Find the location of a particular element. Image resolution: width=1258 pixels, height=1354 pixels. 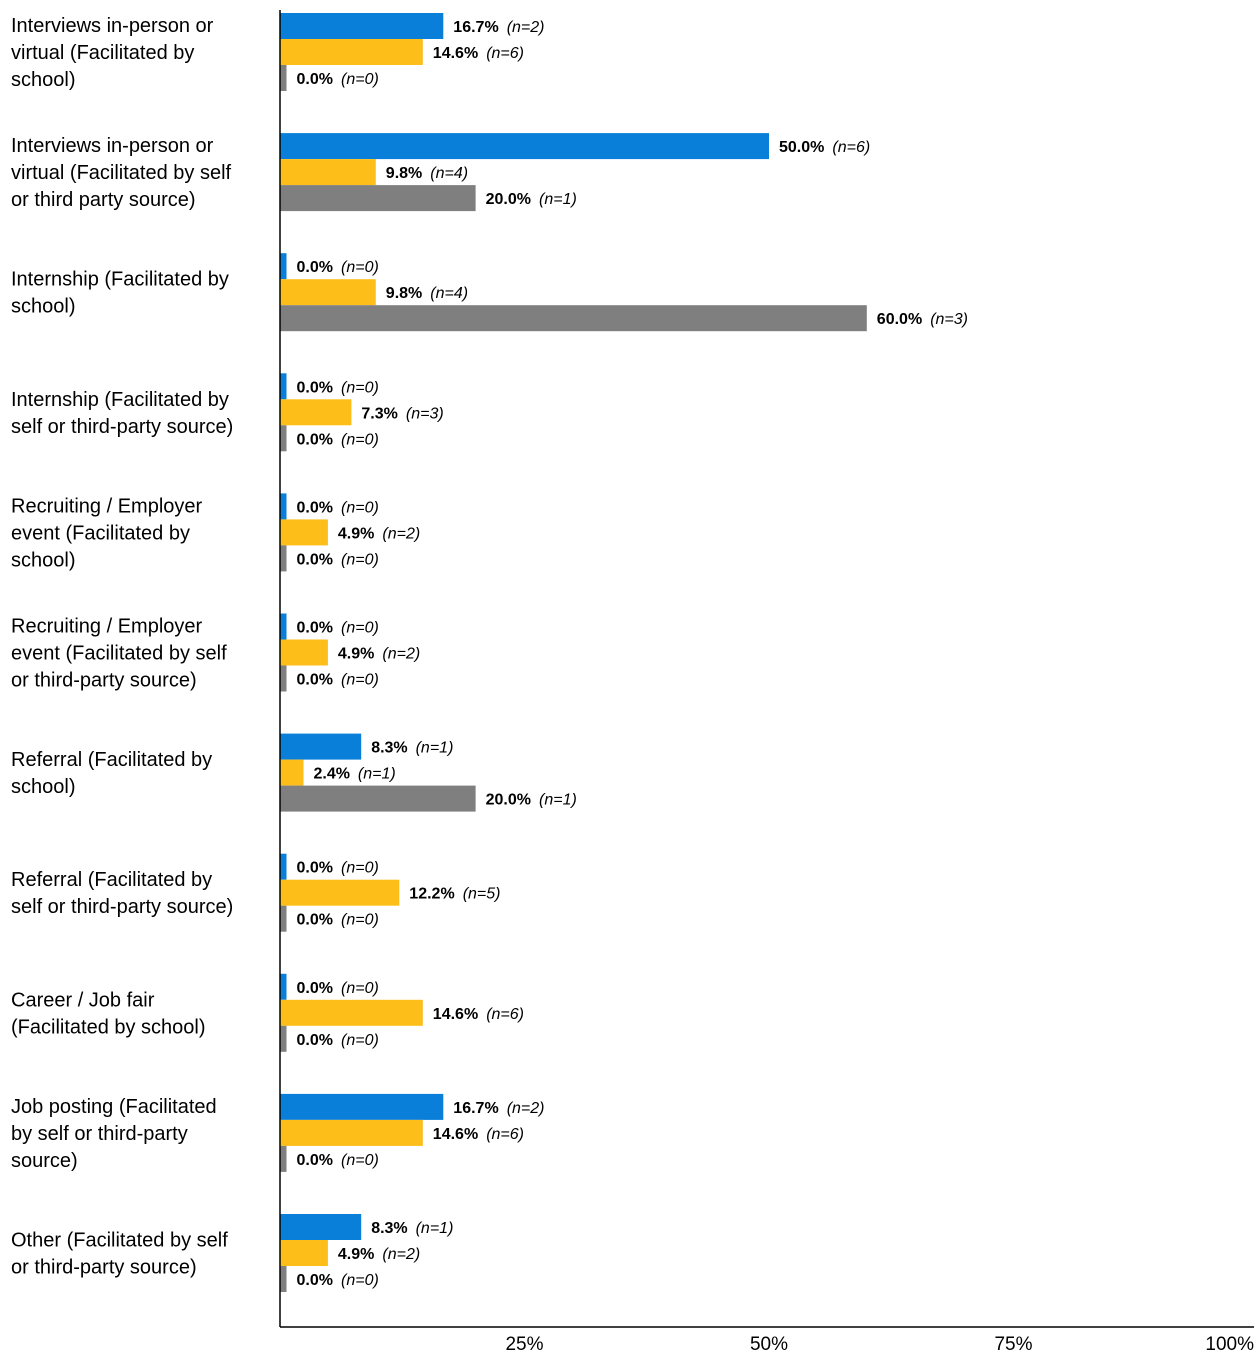

value-label: 2.4% is located at coordinates (332, 774).